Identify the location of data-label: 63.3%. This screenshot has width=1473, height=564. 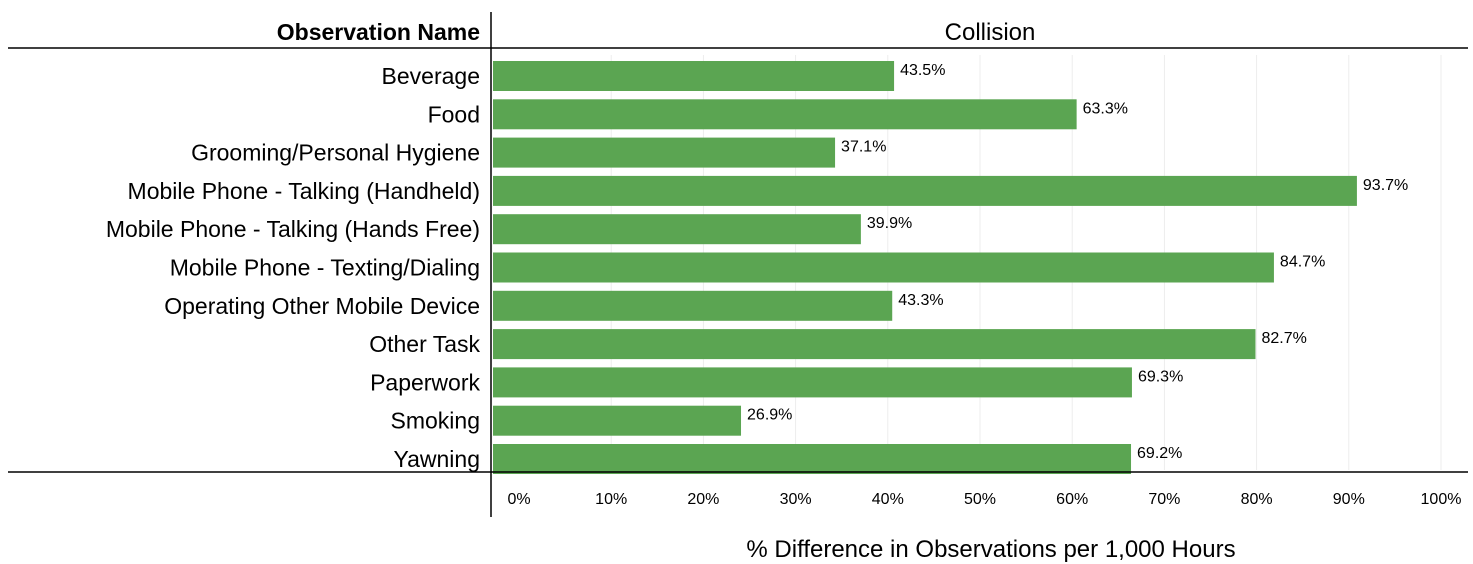
(1105, 108).